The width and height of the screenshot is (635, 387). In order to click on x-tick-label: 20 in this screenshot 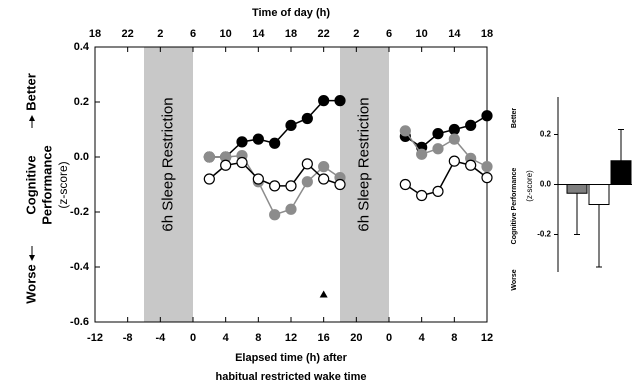, I will do `click(356, 338)`.